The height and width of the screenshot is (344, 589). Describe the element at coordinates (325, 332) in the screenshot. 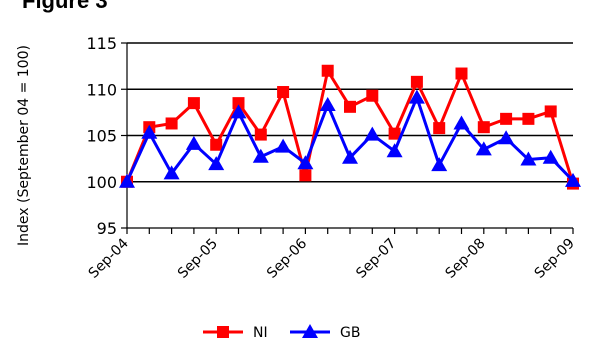

I see `legend-item-gb: GB` at that location.